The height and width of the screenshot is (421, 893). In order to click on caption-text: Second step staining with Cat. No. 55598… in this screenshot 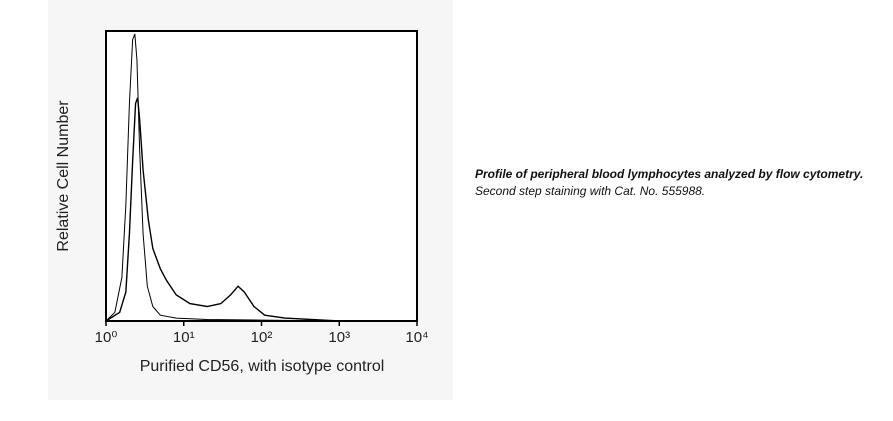, I will do `click(590, 191)`.